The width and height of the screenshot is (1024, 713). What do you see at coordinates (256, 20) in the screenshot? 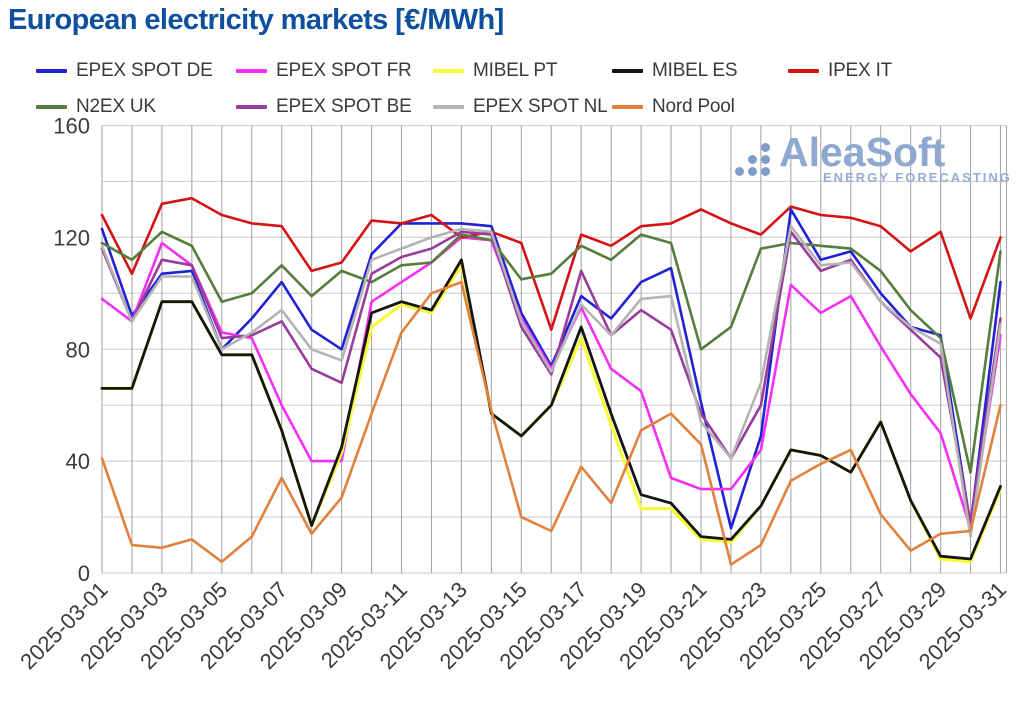
I see `chart-title: European electricity markets [€/MWh]` at bounding box center [256, 20].